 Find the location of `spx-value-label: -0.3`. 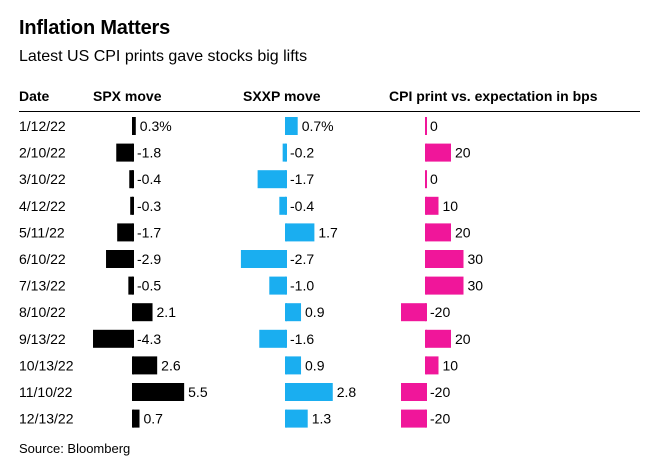

spx-value-label: -0.3 is located at coordinates (149, 206).